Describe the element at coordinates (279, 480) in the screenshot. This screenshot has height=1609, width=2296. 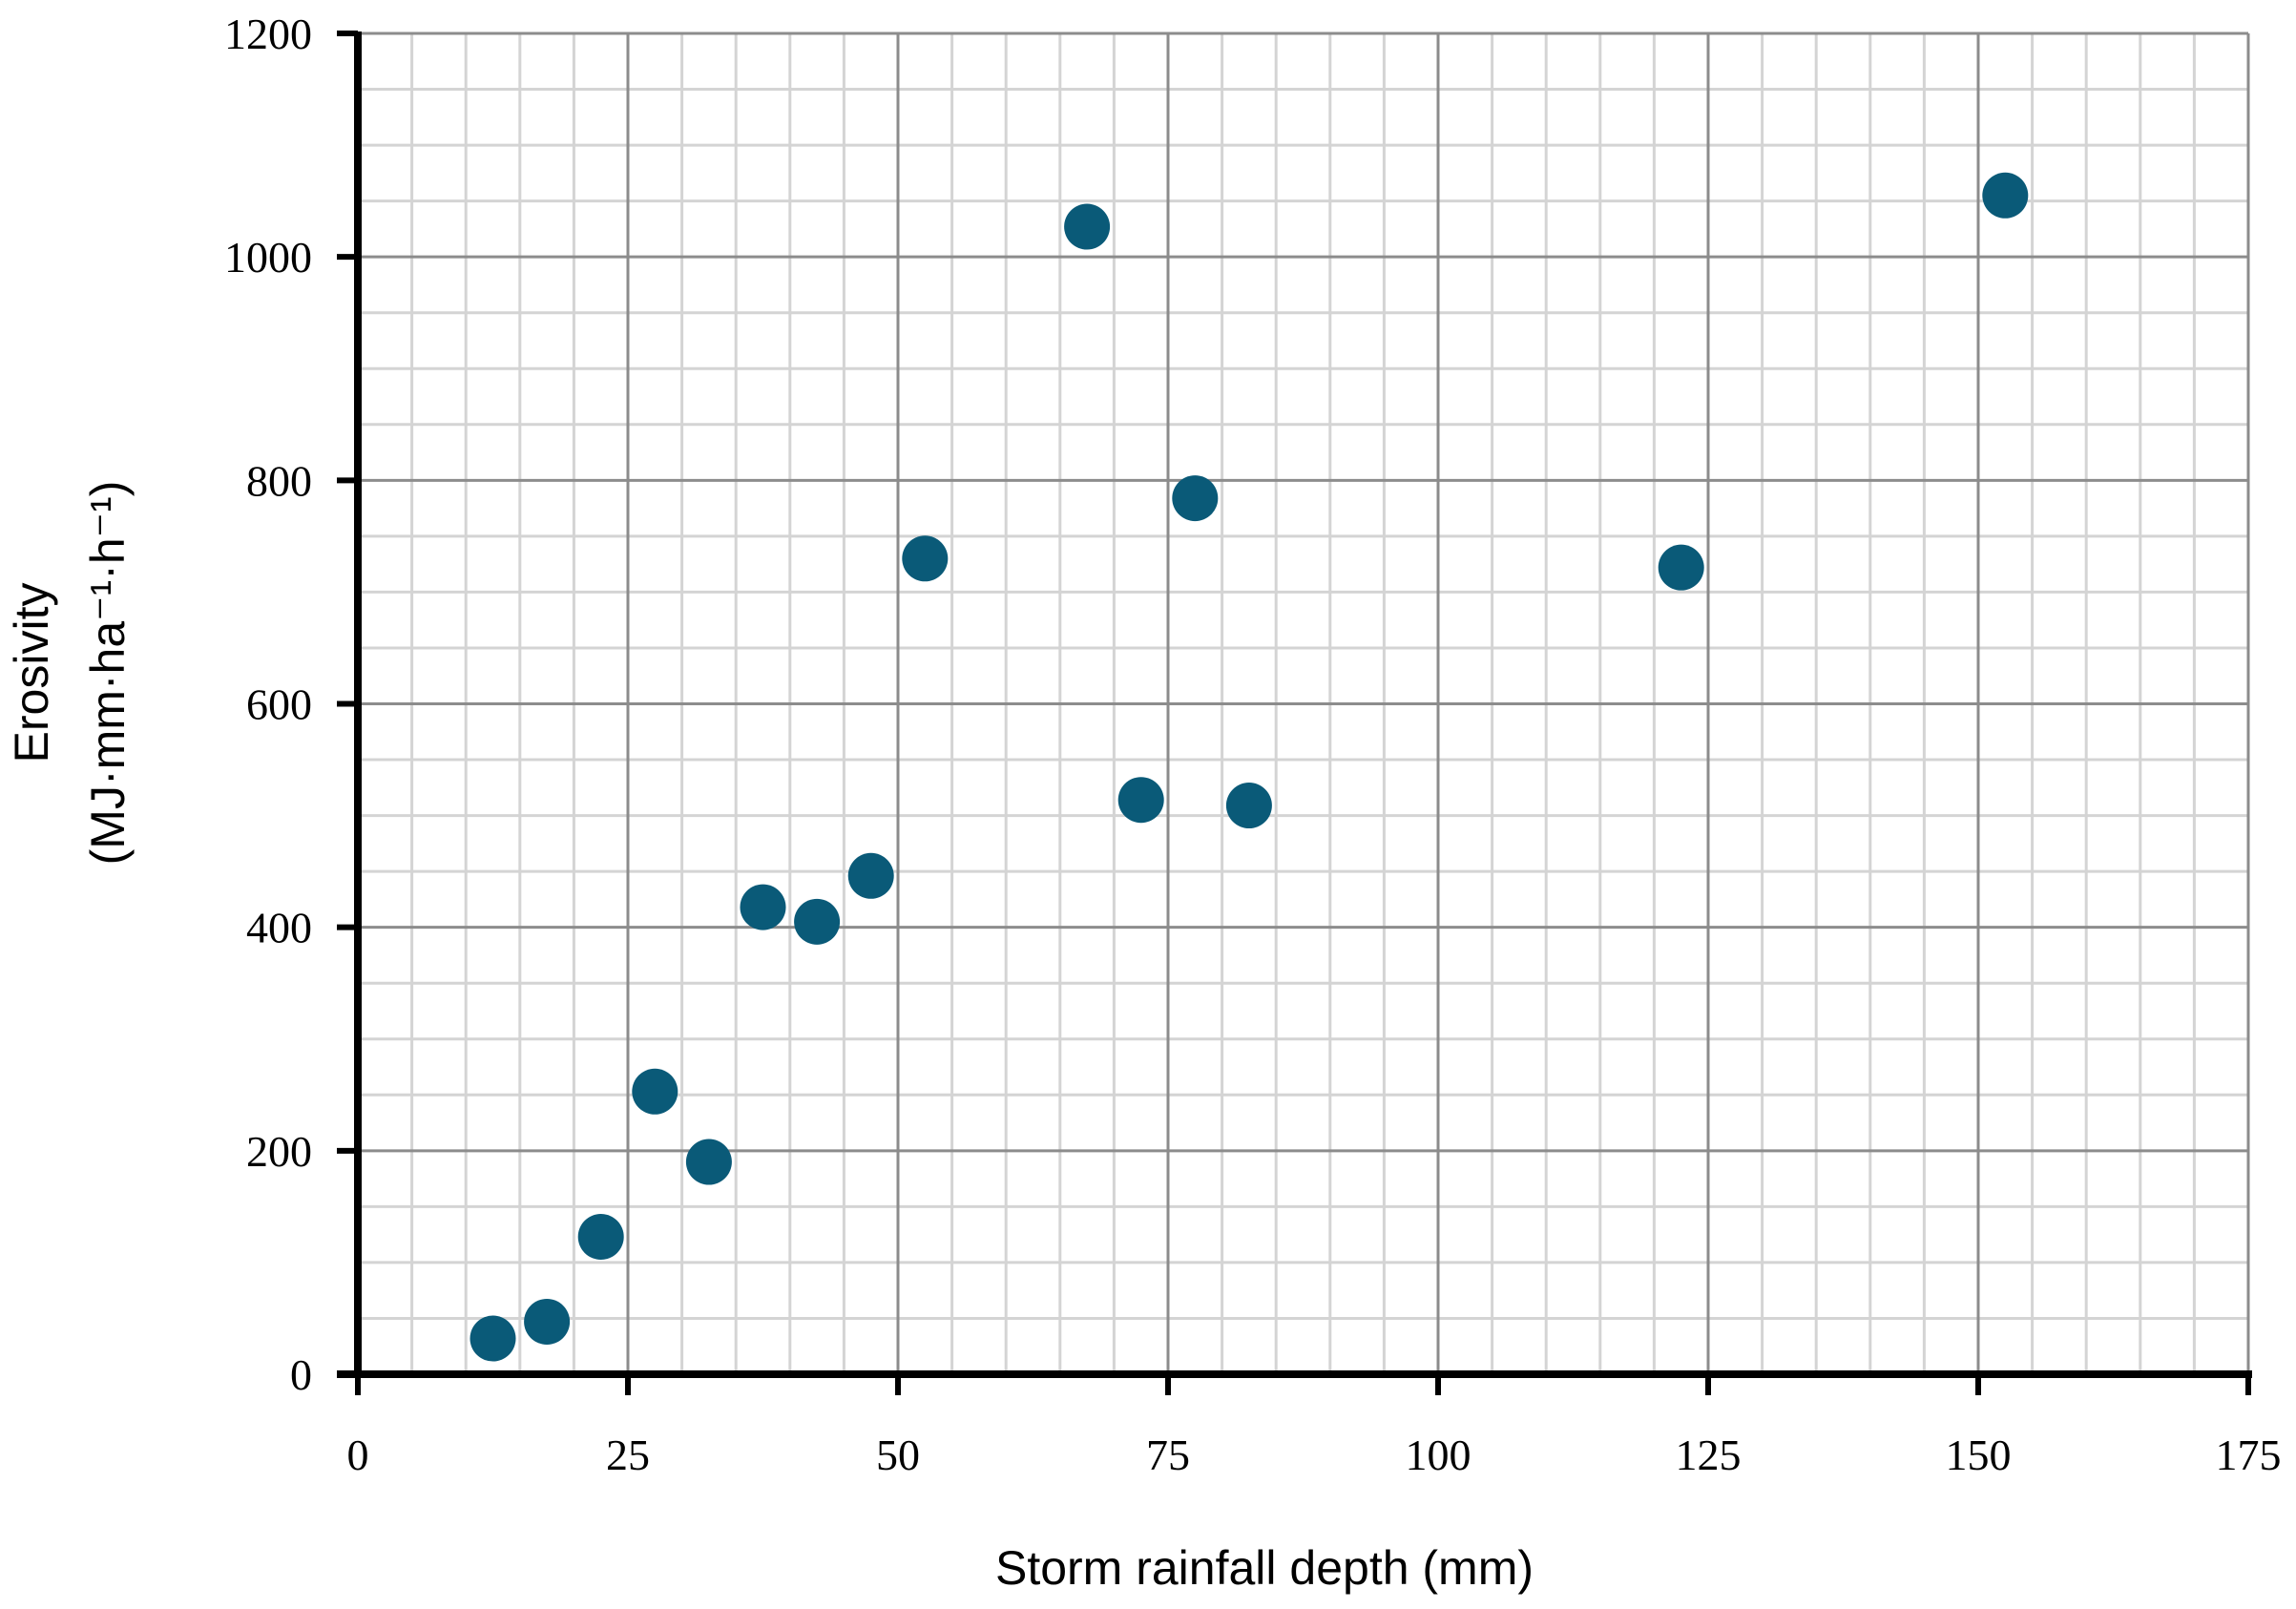
I see `y-tick-label: 800` at that location.